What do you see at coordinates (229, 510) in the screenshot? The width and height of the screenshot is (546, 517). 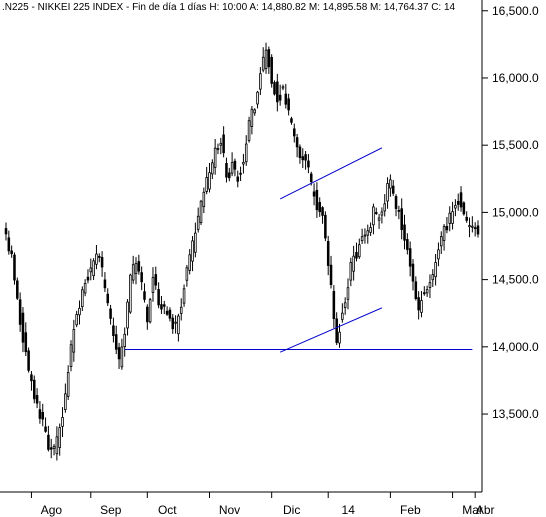 I see `x-tick-label: Nov` at bounding box center [229, 510].